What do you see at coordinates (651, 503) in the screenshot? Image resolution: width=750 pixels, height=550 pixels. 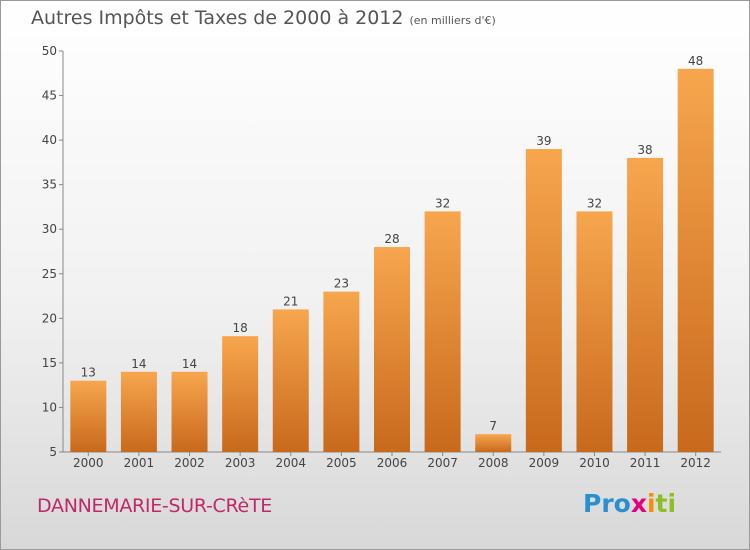 I see `logo-part-3: i` at bounding box center [651, 503].